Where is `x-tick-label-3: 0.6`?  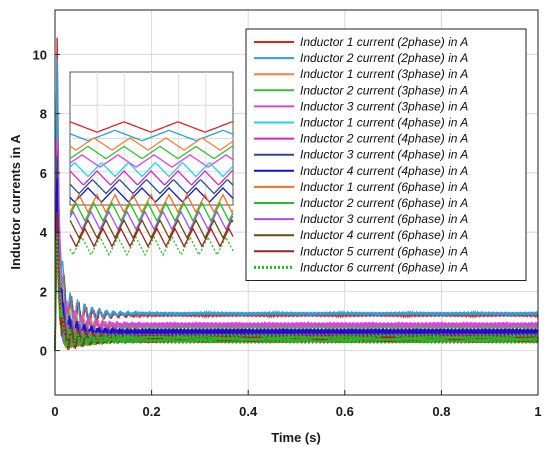 x-tick-label-3: 0.6 is located at coordinates (345, 411).